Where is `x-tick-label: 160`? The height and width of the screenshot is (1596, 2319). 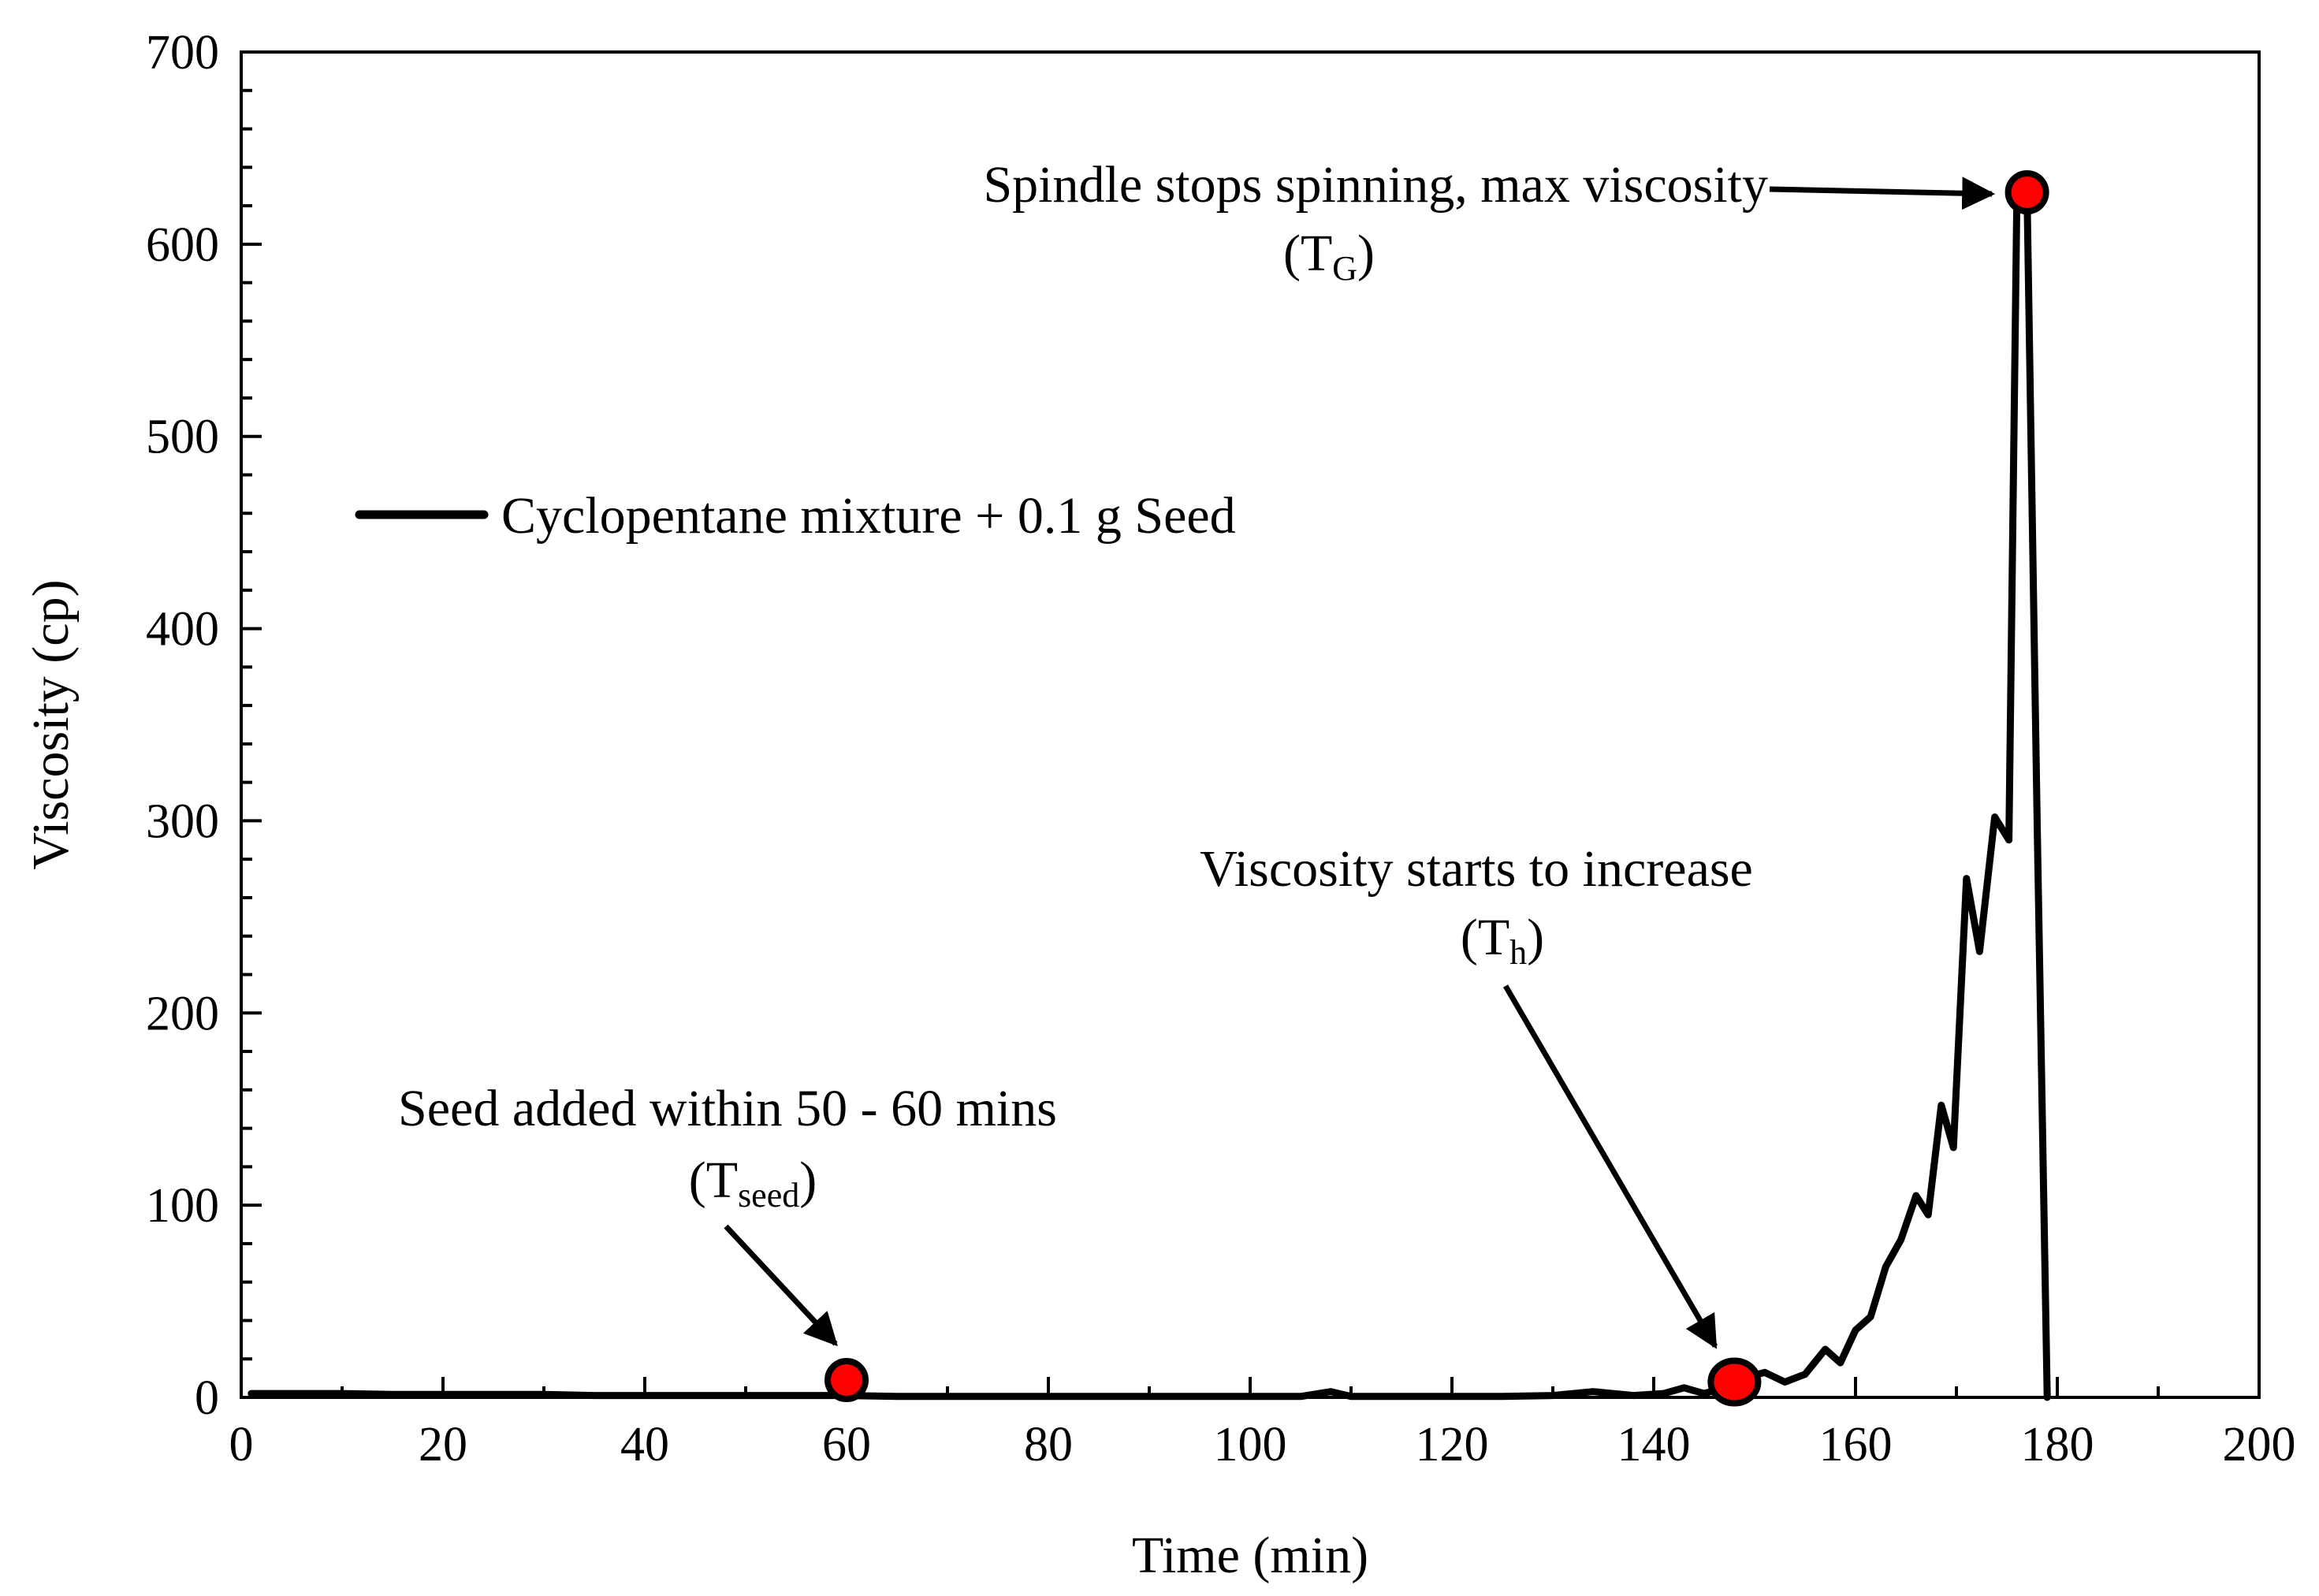
x-tick-label: 160 is located at coordinates (1856, 1444).